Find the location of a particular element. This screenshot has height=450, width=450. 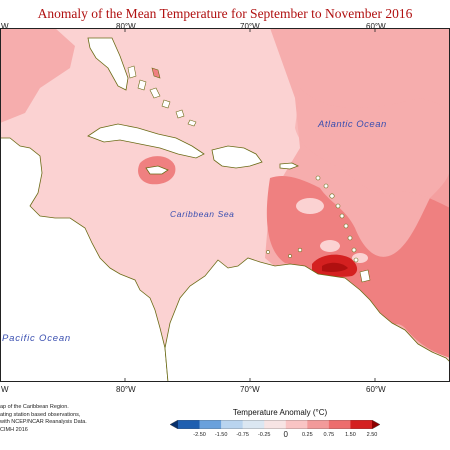

anomaly-patch-strong-atlantic-tongue is located at coordinates (372, 148).